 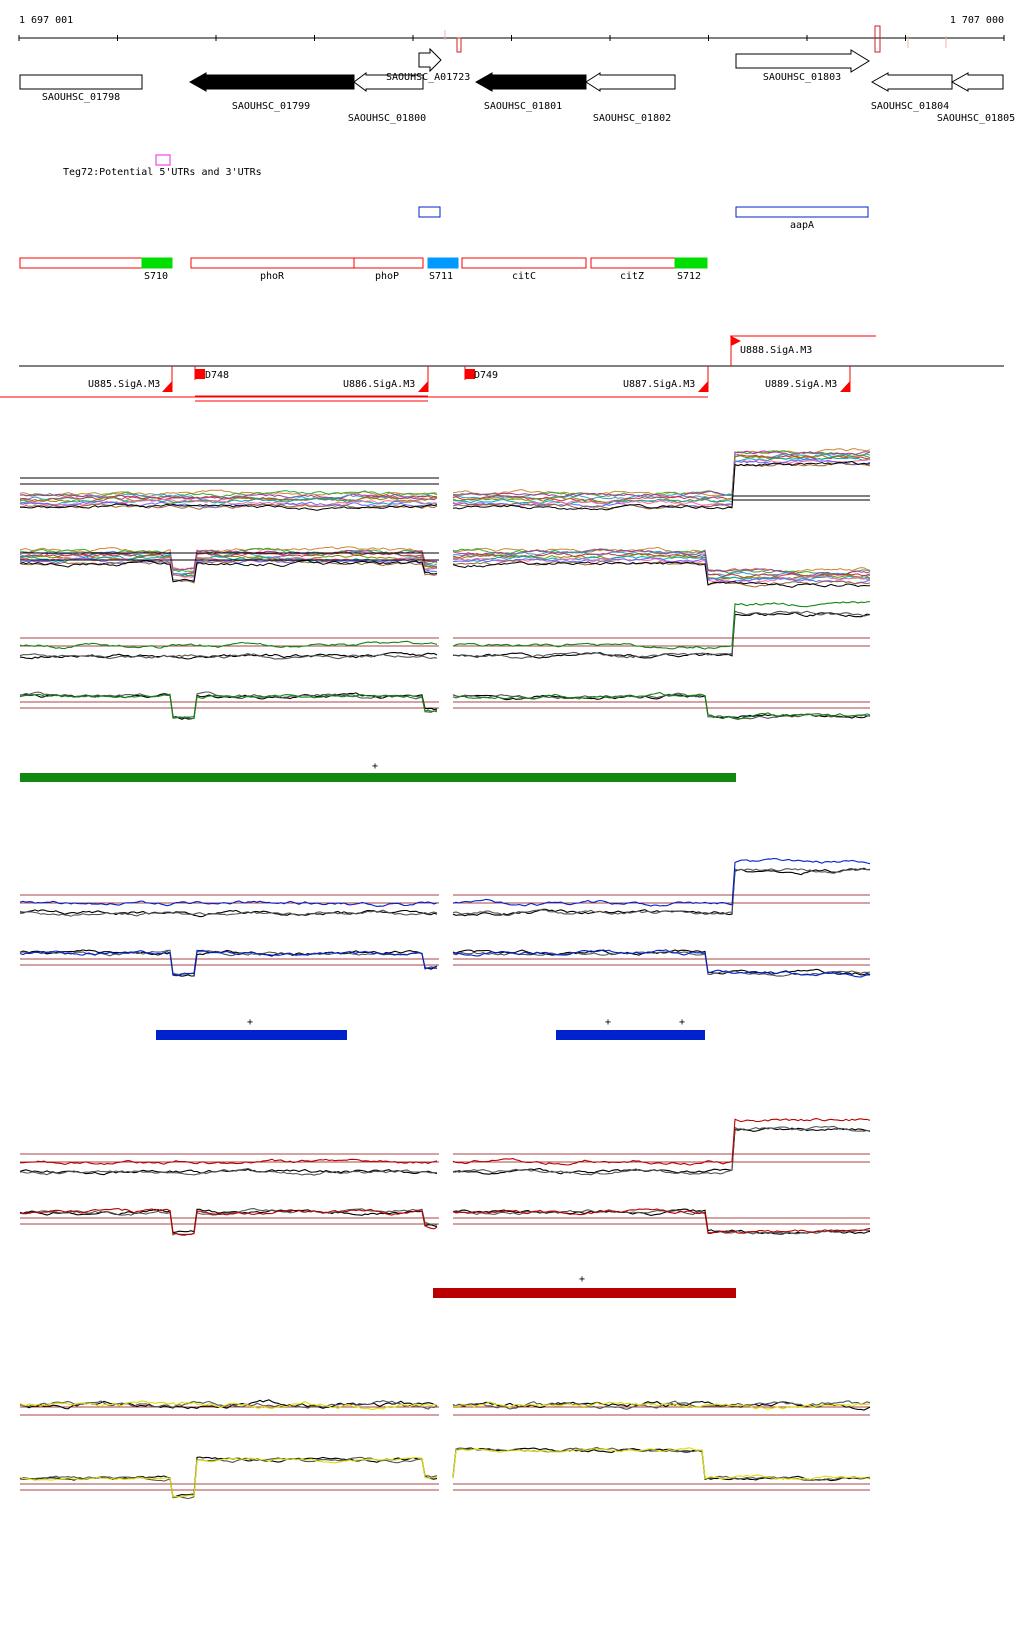 What do you see at coordinates (845, 386) in the screenshot?
I see `tu-flag-u889` at bounding box center [845, 386].